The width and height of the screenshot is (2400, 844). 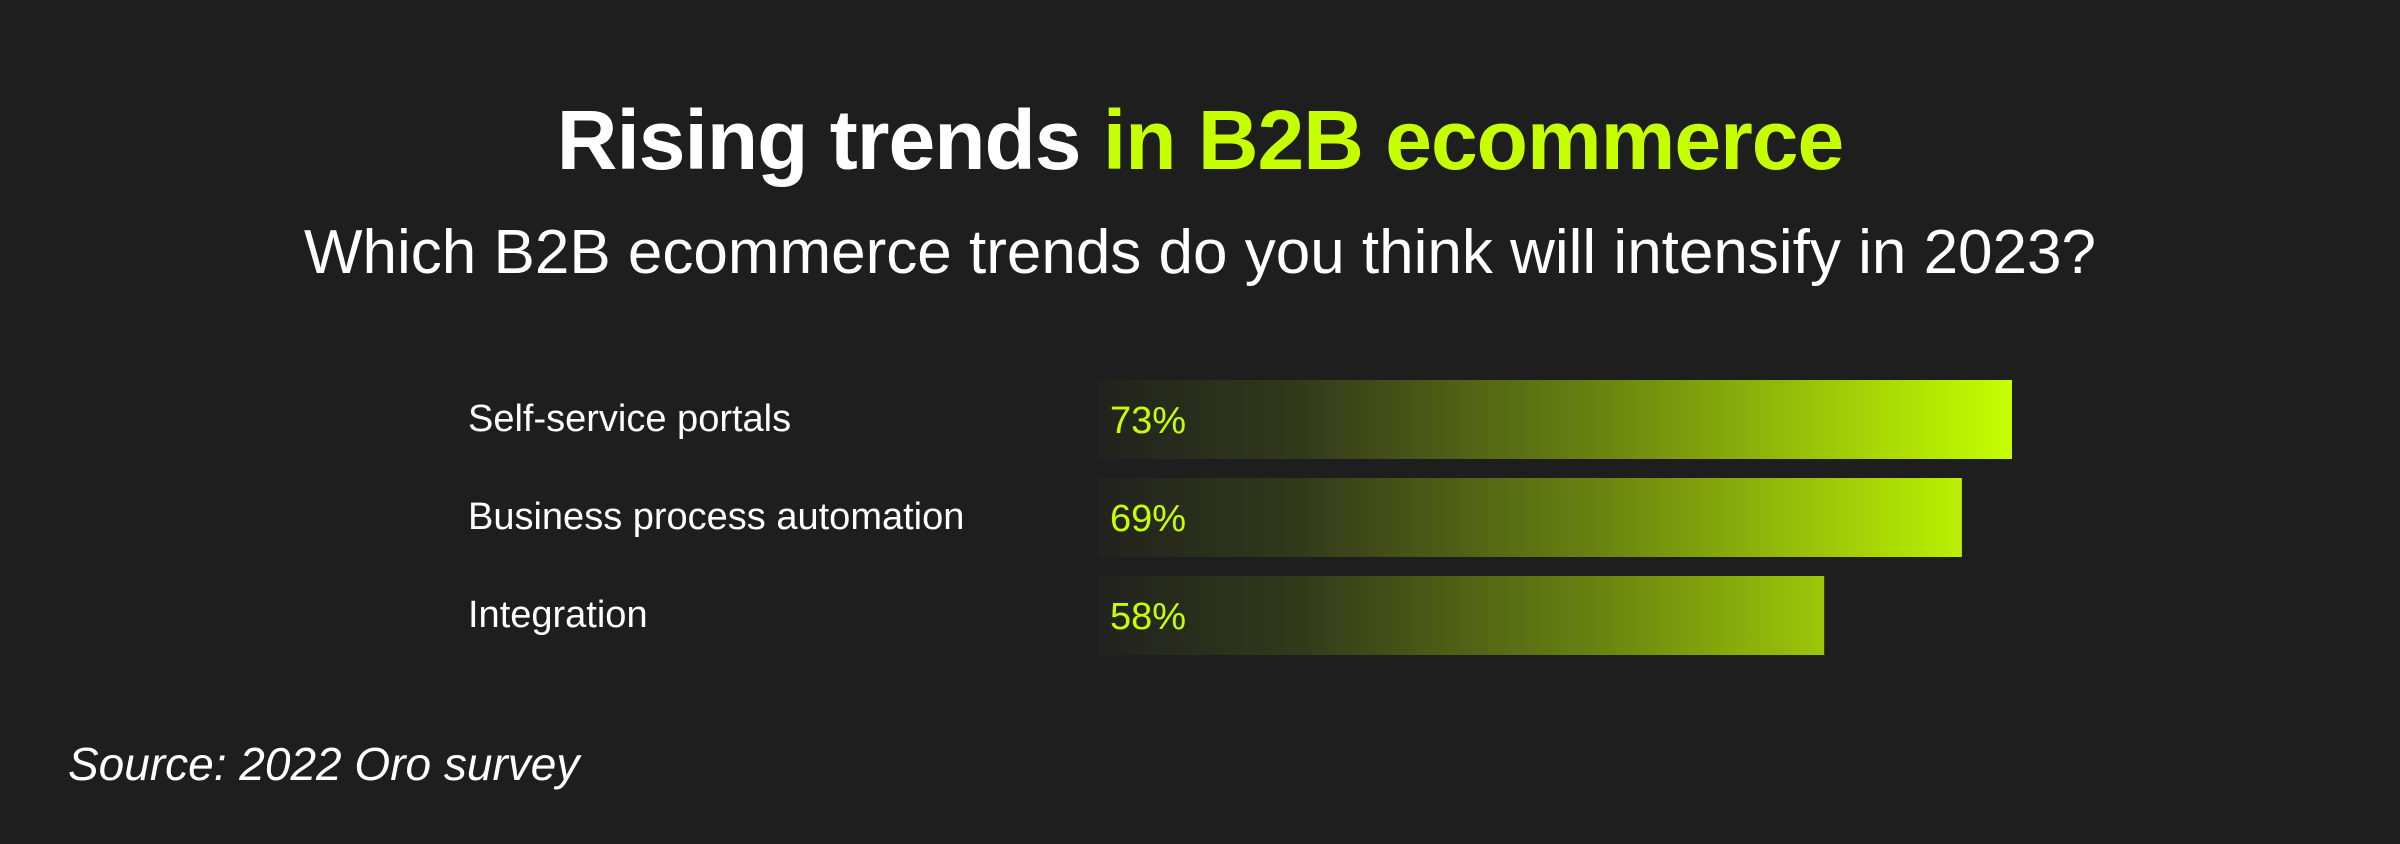 I want to click on source-note: Source: 2022 Oro survey, so click(x=324, y=764).